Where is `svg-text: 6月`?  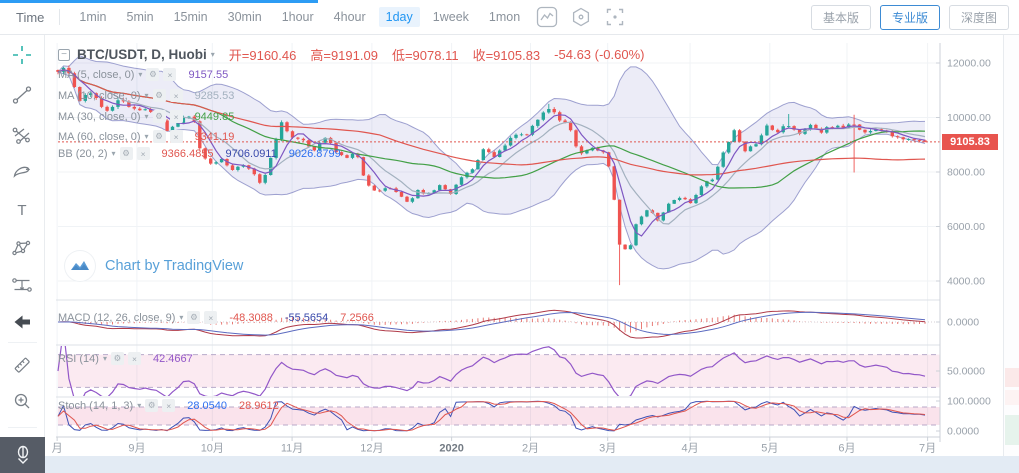 svg-text: 6月 is located at coordinates (846, 449).